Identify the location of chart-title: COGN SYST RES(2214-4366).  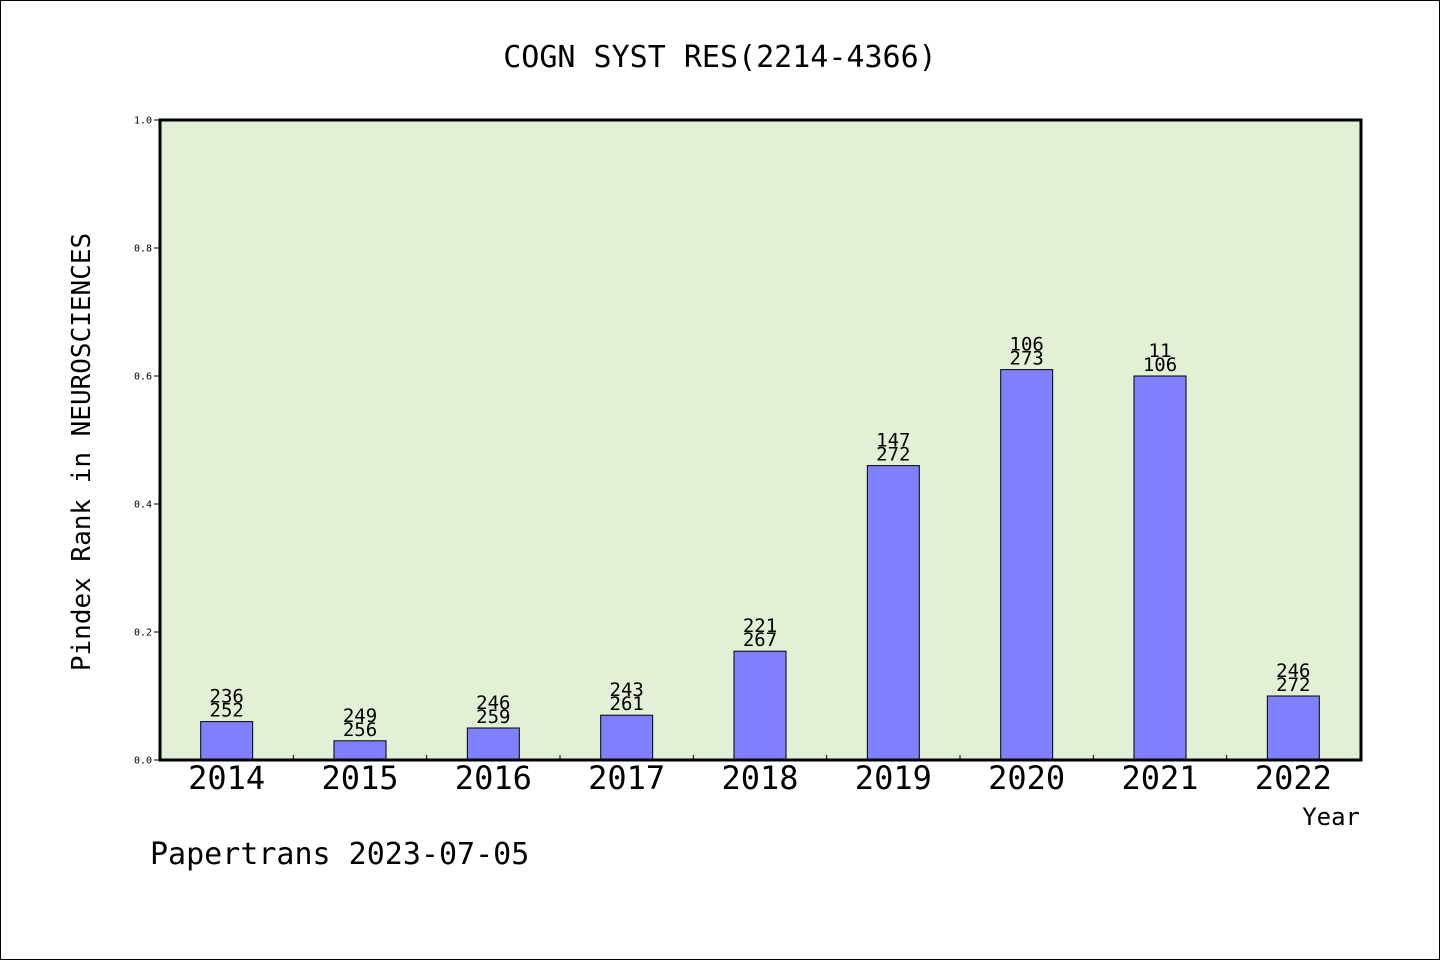
(719, 57).